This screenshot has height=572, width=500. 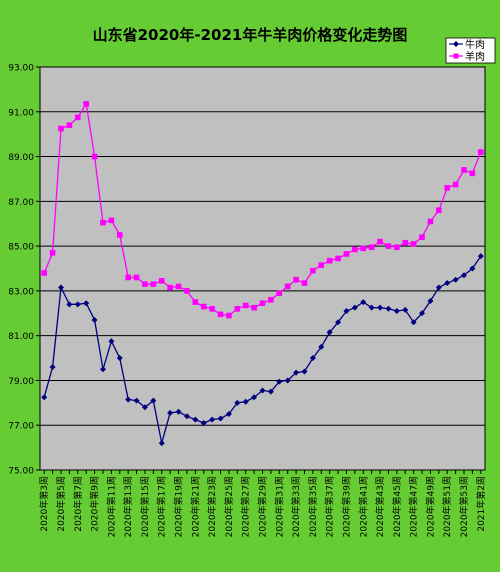 What do you see at coordinates (128, 506) in the screenshot?
I see `xtick-label: 2020年第13周` at bounding box center [128, 506].